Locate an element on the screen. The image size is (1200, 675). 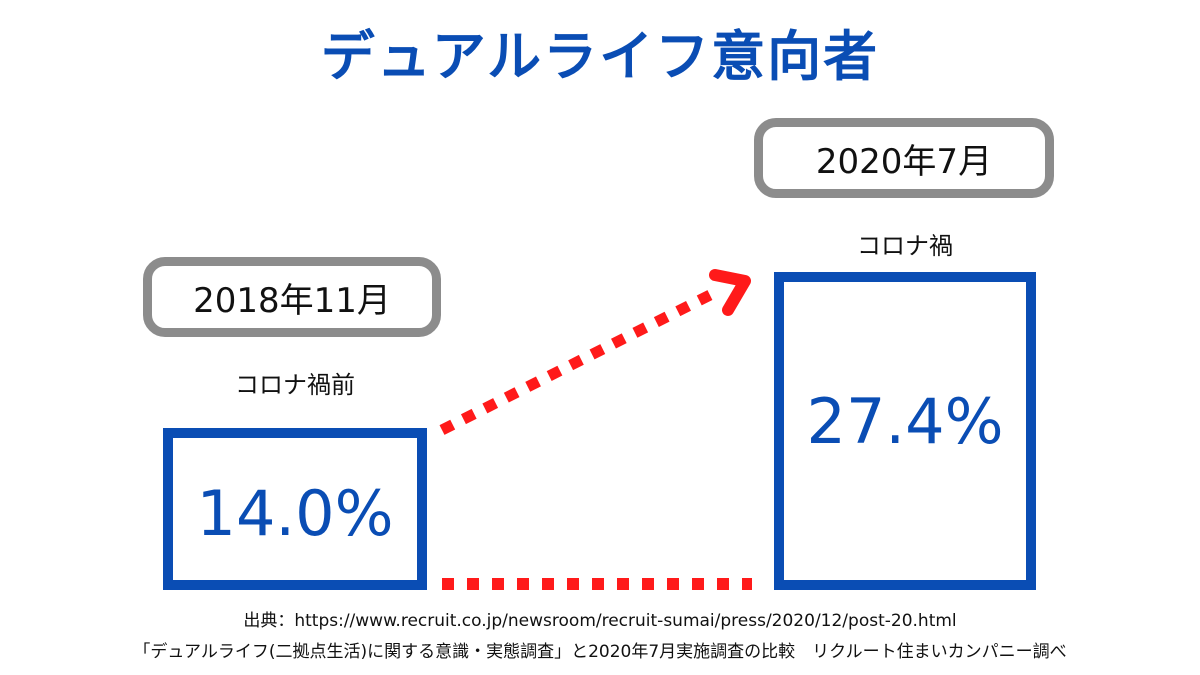
date-label-2018: 2018年11月 is located at coordinates (292, 297).